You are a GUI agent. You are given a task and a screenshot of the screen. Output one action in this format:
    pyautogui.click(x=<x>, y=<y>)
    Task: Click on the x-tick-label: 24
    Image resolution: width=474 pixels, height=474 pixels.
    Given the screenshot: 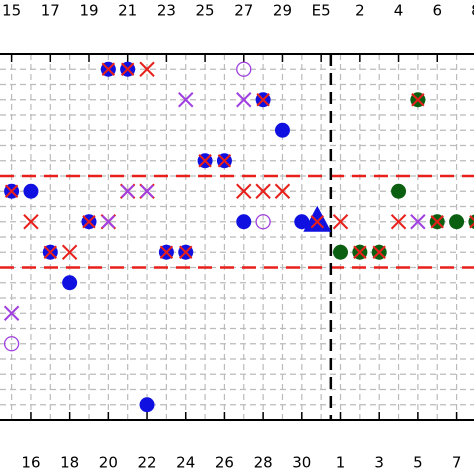 What is the action you would take?
    pyautogui.click(x=185, y=463)
    